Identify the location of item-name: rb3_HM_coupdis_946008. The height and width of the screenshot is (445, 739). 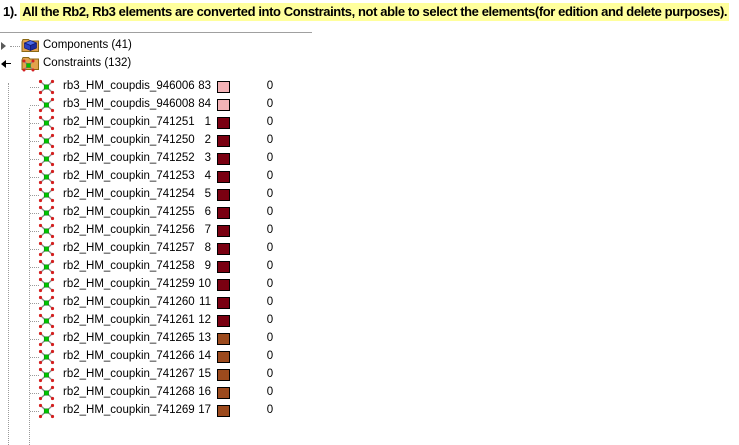
(129, 104).